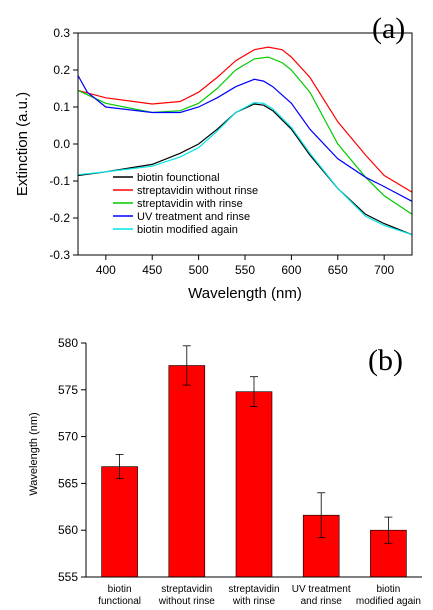  I want to click on y-tick-label: 555, so click(68, 577).